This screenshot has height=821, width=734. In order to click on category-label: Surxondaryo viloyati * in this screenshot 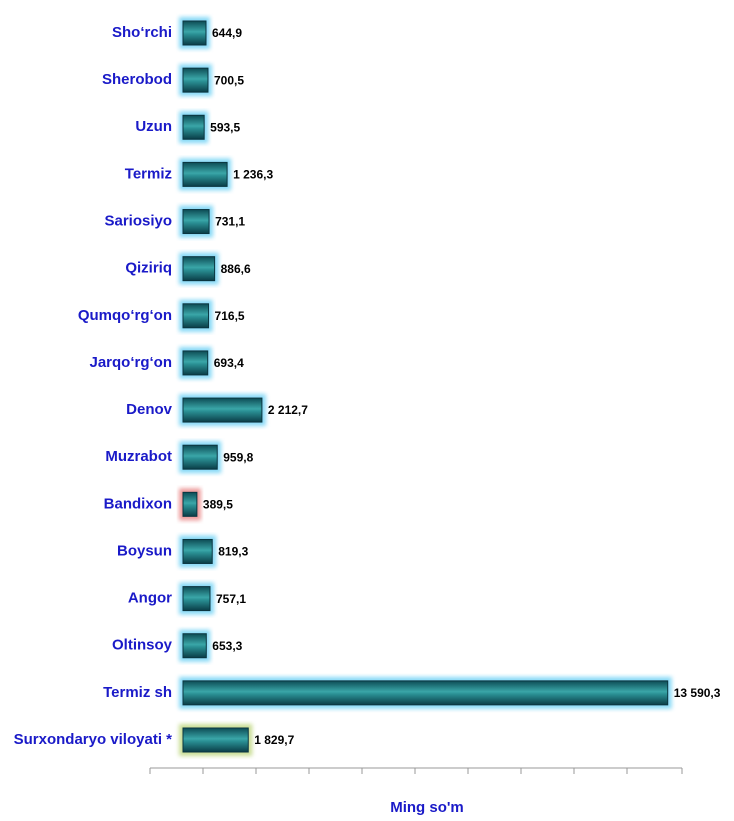, I will do `click(93, 739)`.